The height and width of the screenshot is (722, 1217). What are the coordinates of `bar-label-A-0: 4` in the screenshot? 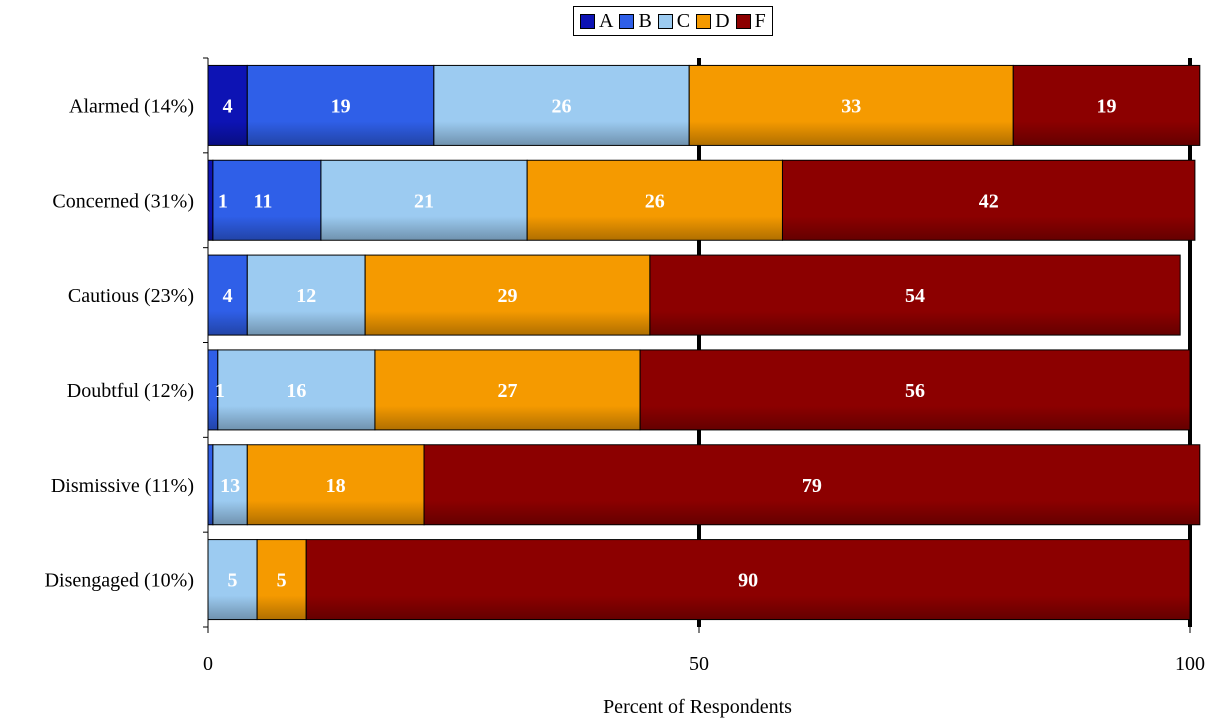 It's located at (228, 106).